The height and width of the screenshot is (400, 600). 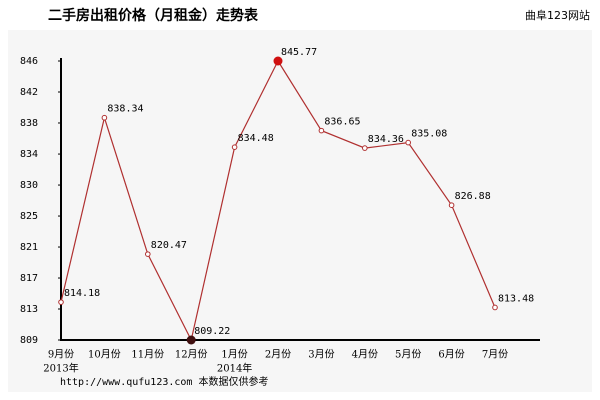 What do you see at coordinates (29, 340) in the screenshot?
I see `y-tick-label: 809` at bounding box center [29, 340].